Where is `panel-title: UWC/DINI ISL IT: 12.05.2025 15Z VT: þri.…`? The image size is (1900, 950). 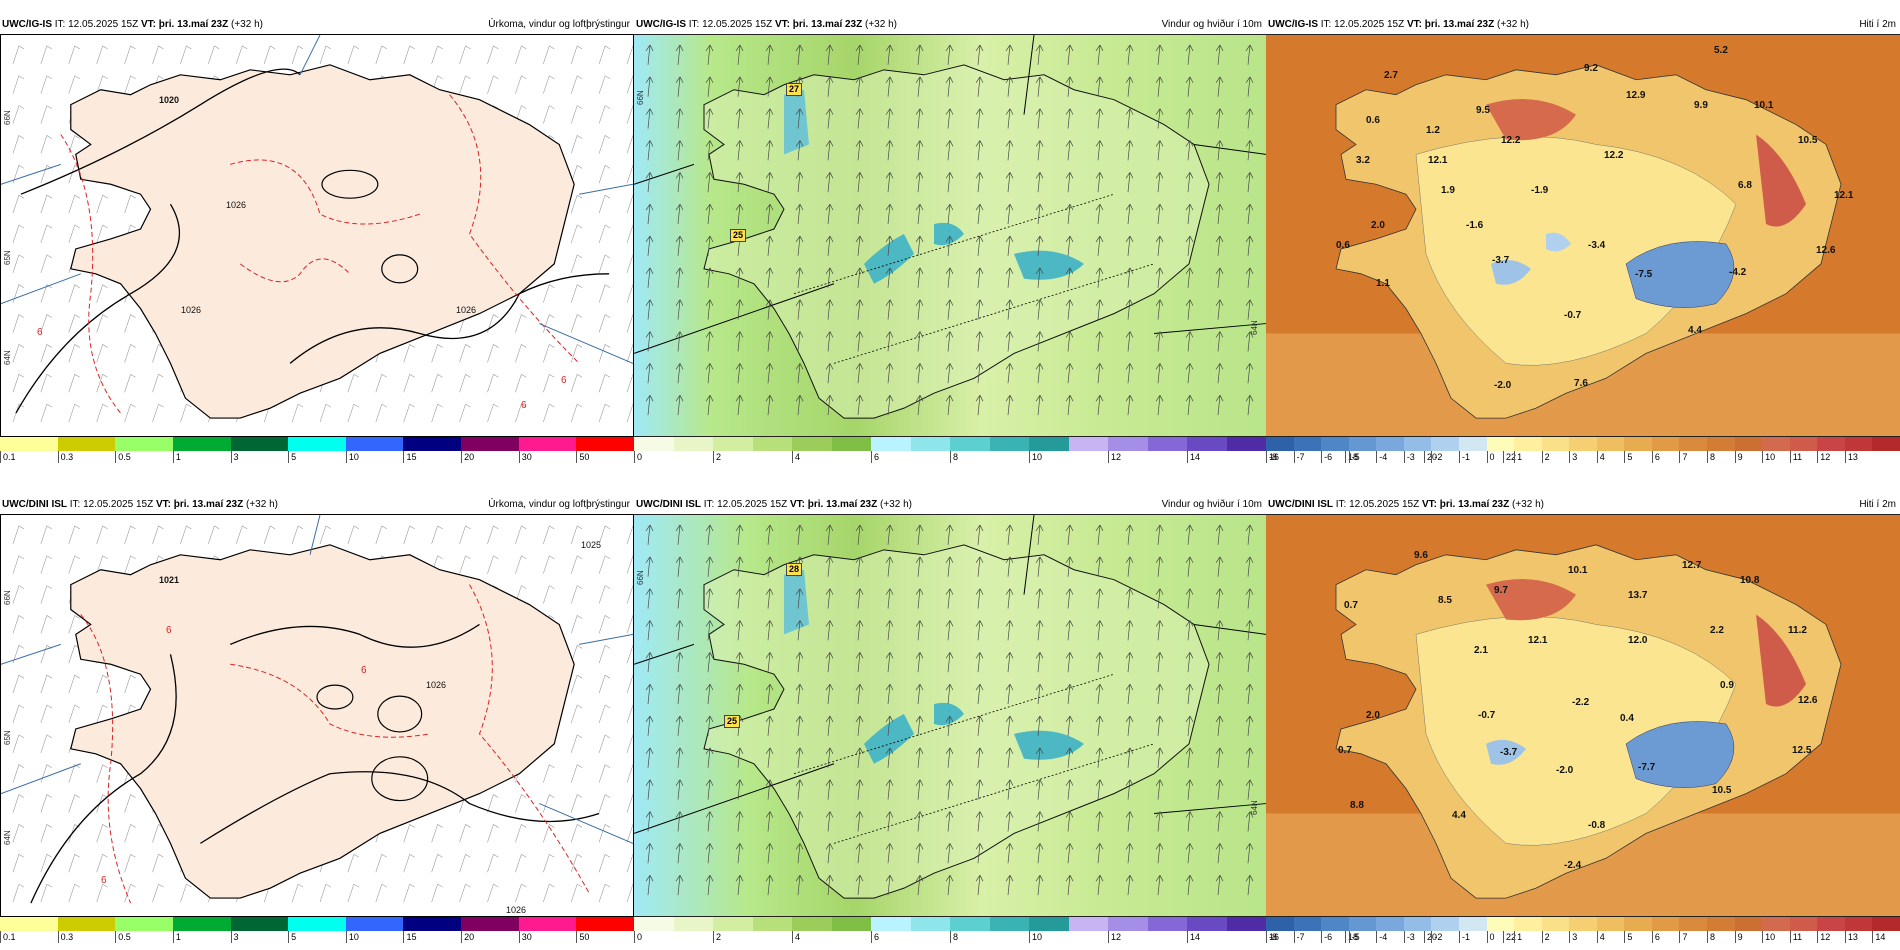
panel-title: UWC/DINI ISL IT: 12.05.2025 15Z VT: þri.… is located at coordinates (1583, 505).